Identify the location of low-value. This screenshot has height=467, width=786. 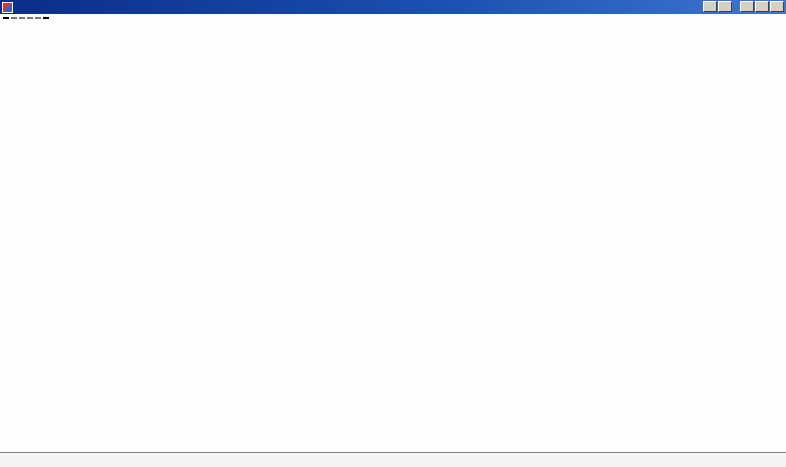
(30, 18).